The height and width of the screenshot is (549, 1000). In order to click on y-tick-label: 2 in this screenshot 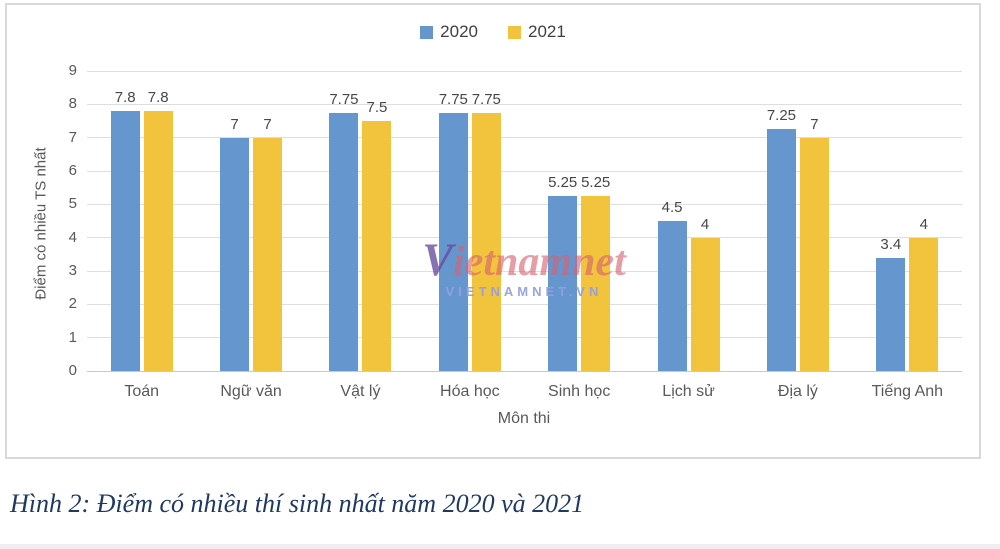, I will do `click(72, 304)`.